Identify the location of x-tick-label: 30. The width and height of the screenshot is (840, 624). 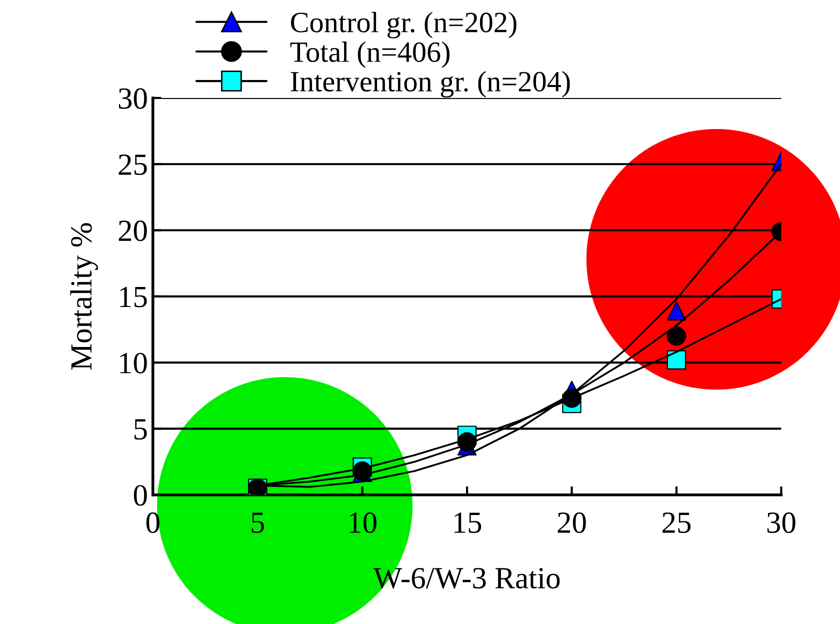
(781, 522).